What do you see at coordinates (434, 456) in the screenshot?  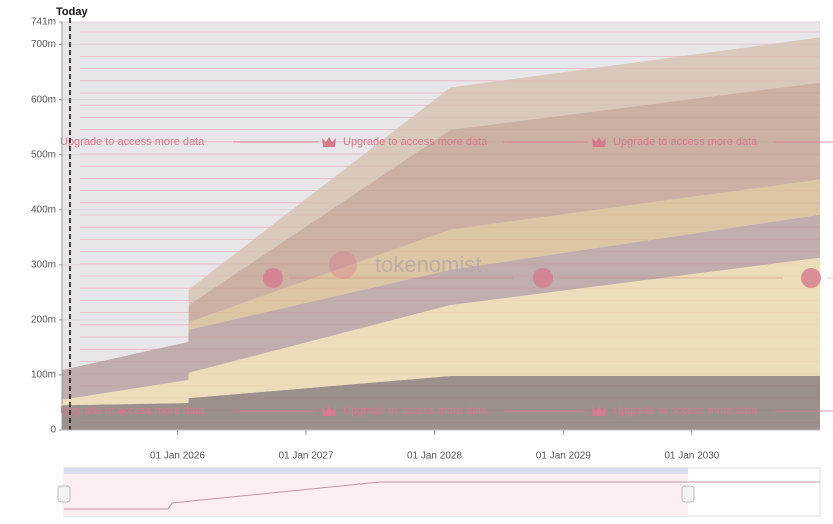 I see `x-tick-label: 01 Jan 2028` at bounding box center [434, 456].